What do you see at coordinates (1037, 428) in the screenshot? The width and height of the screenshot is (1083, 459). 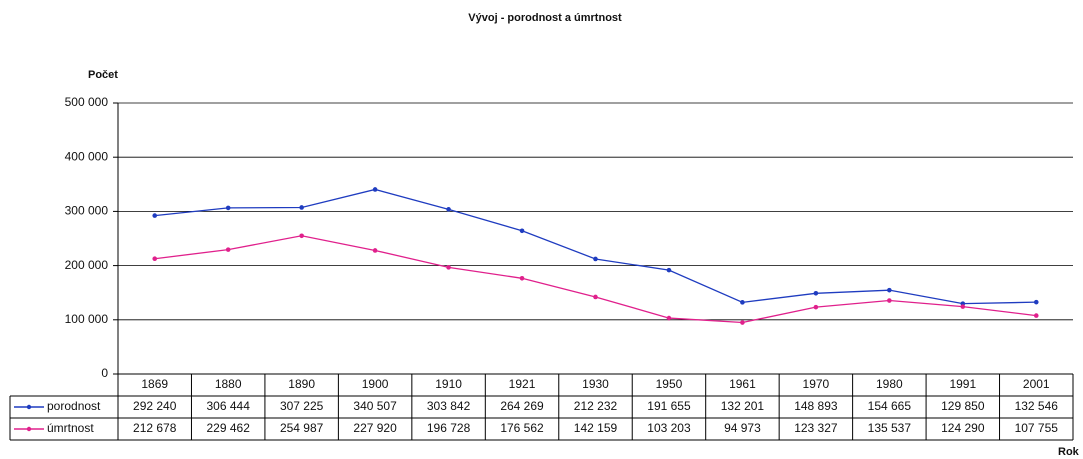 I see `table-value: 107 755` at bounding box center [1037, 428].